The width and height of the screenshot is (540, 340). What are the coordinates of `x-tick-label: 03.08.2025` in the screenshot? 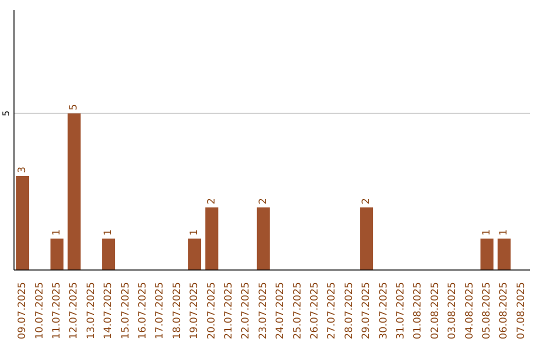 It's located at (452, 311).